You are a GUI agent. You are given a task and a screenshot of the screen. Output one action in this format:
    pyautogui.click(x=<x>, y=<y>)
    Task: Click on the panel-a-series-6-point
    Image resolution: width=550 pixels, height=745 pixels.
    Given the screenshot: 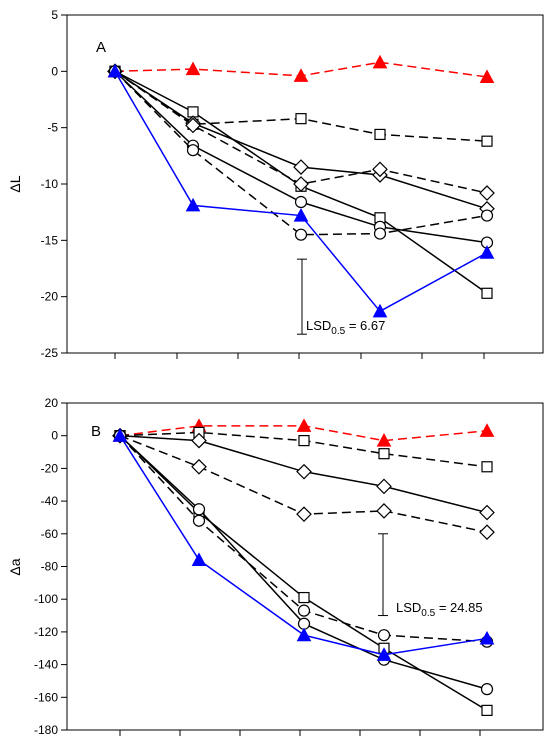 What is the action you would take?
    pyautogui.click(x=301, y=202)
    